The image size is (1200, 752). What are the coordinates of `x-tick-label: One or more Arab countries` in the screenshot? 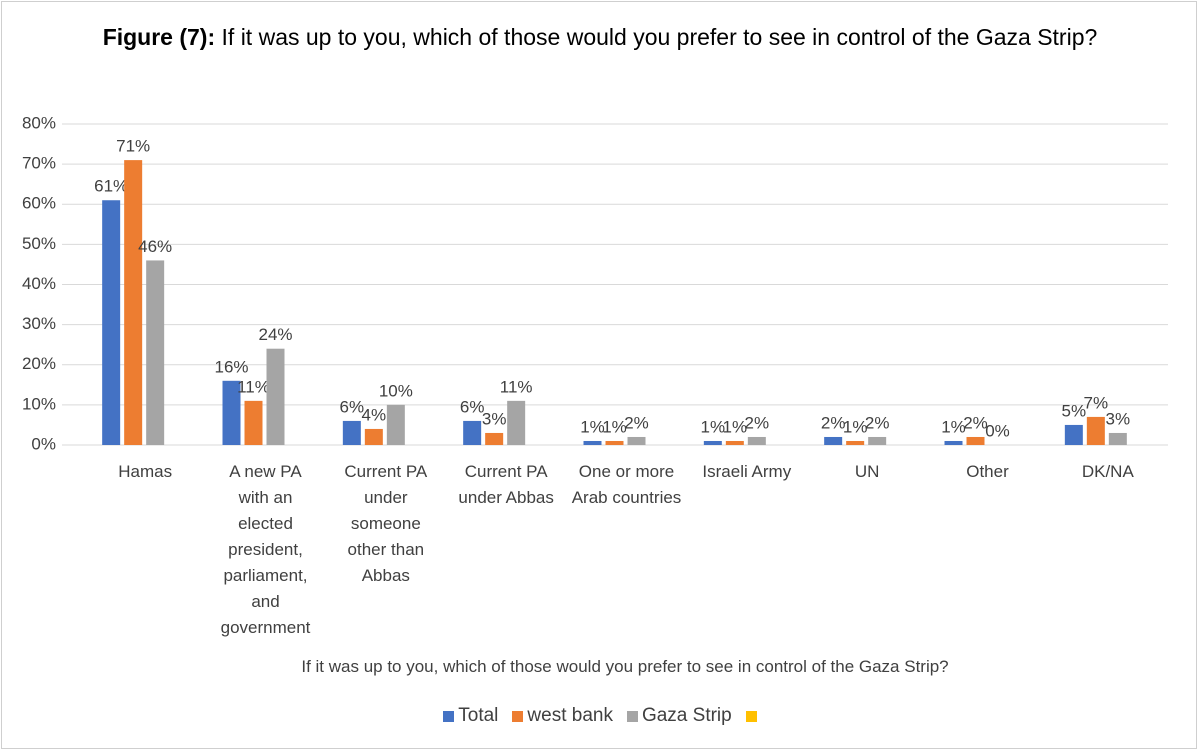 It's located at (626, 484).